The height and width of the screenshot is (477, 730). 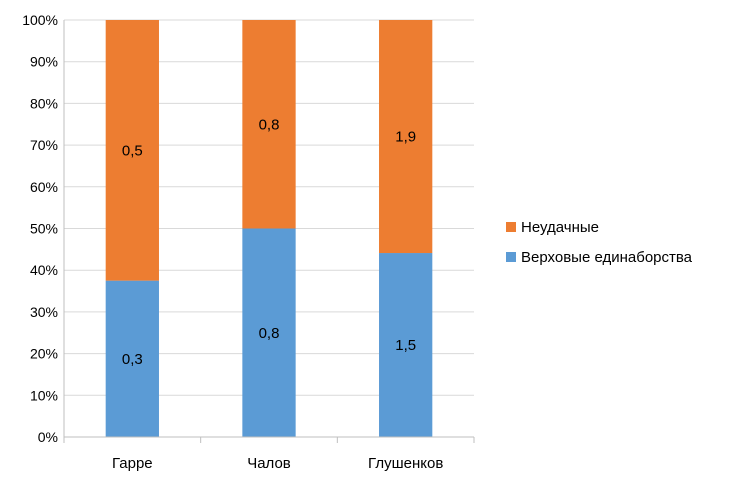 I want to click on y-tick-label: 60%, so click(x=44, y=187).